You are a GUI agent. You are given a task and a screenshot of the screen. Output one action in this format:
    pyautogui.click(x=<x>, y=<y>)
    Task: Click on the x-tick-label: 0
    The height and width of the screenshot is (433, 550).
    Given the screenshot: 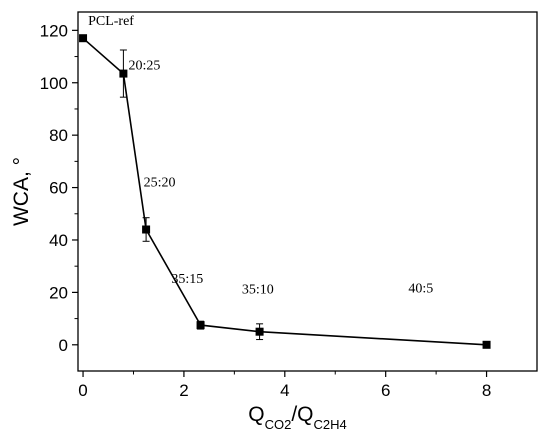 What is the action you would take?
    pyautogui.click(x=82, y=390)
    